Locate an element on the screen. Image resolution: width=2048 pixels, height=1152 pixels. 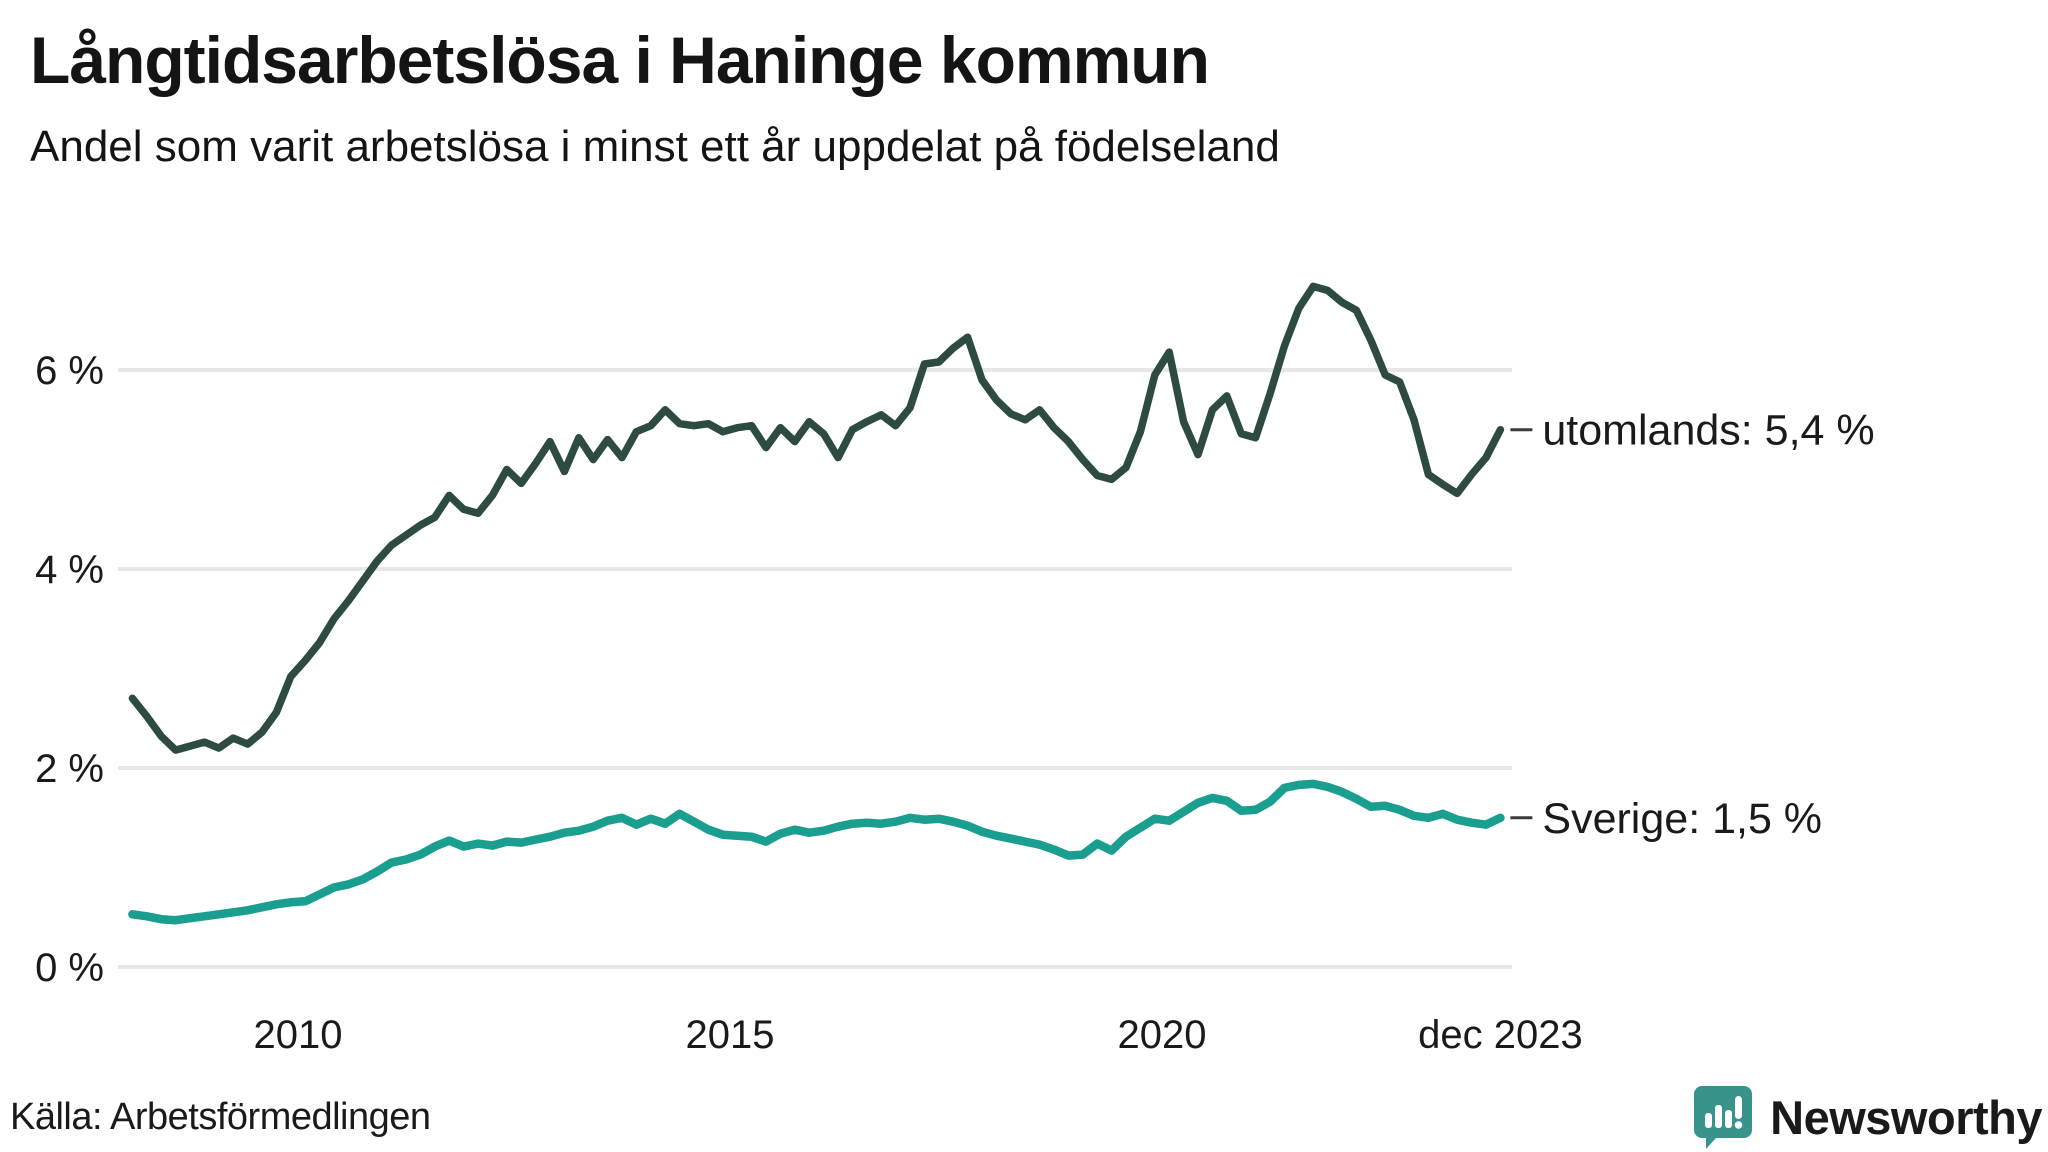
series-line-sverige is located at coordinates (816, 852).